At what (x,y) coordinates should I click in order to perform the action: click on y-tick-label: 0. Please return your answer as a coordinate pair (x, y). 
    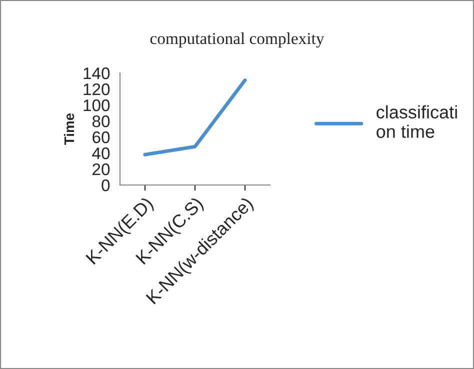
    Looking at the image, I should click on (106, 185).